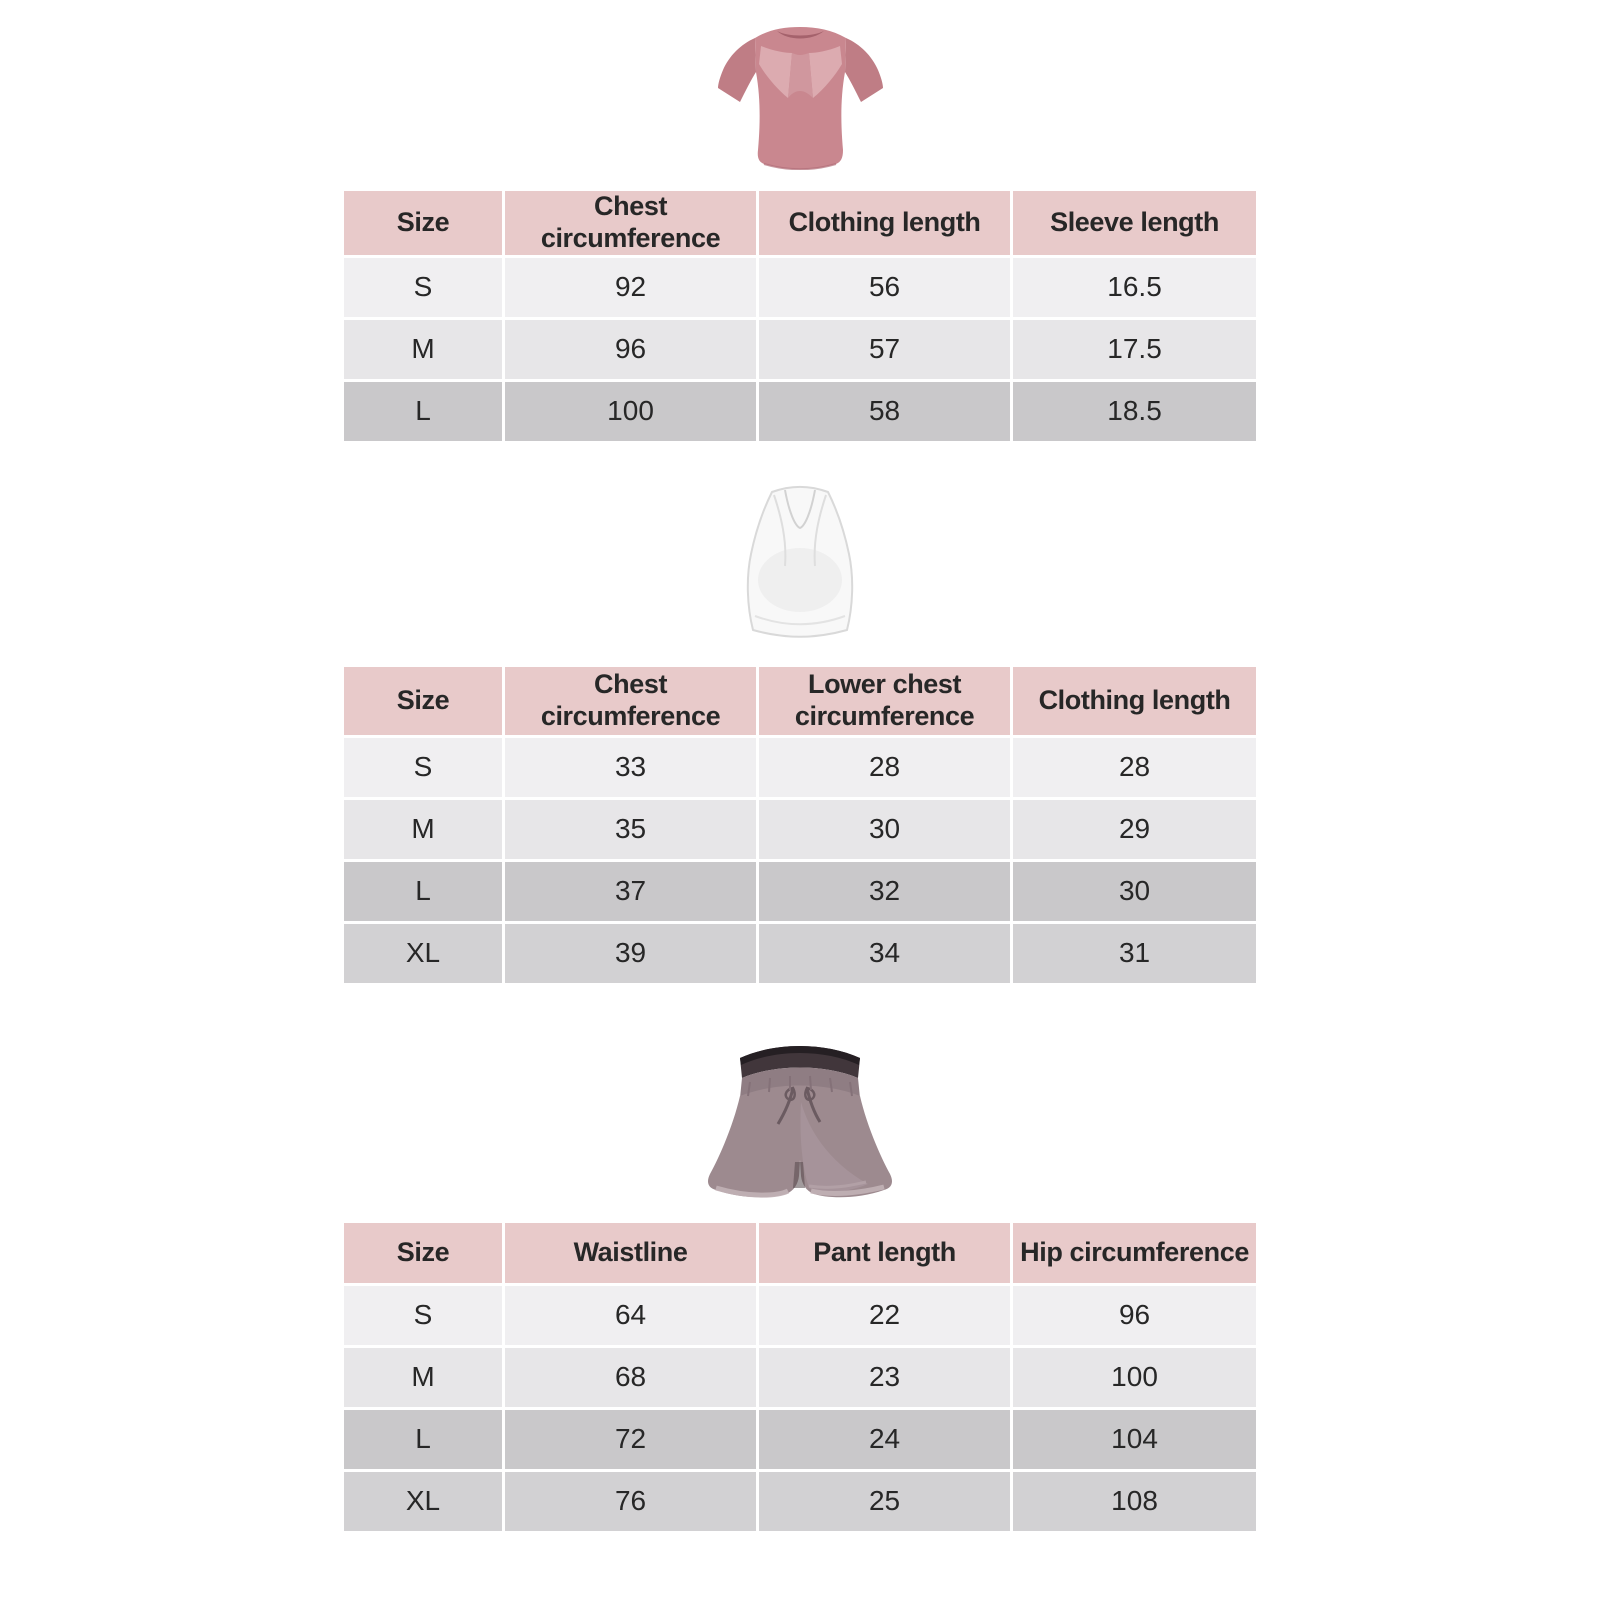 Image resolution: width=1600 pixels, height=1600 pixels. Describe the element at coordinates (631, 1377) in the screenshot. I see `measurement-value: 68` at that location.